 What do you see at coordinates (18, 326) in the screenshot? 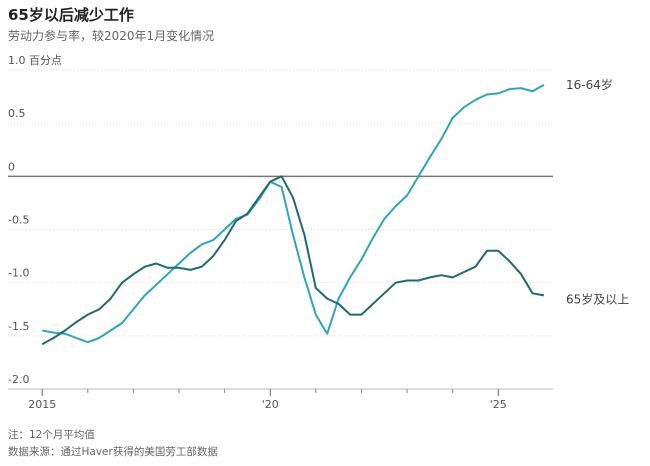
I see `y-tick-label: -1.5` at bounding box center [18, 326].